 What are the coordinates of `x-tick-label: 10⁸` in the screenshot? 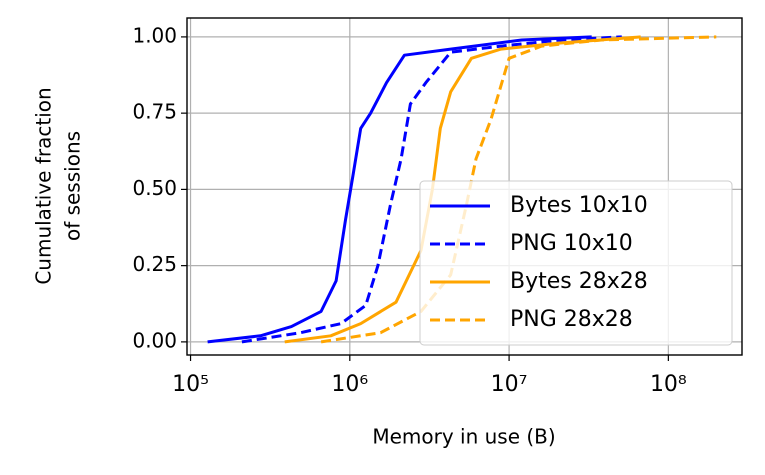 It's located at (668, 384).